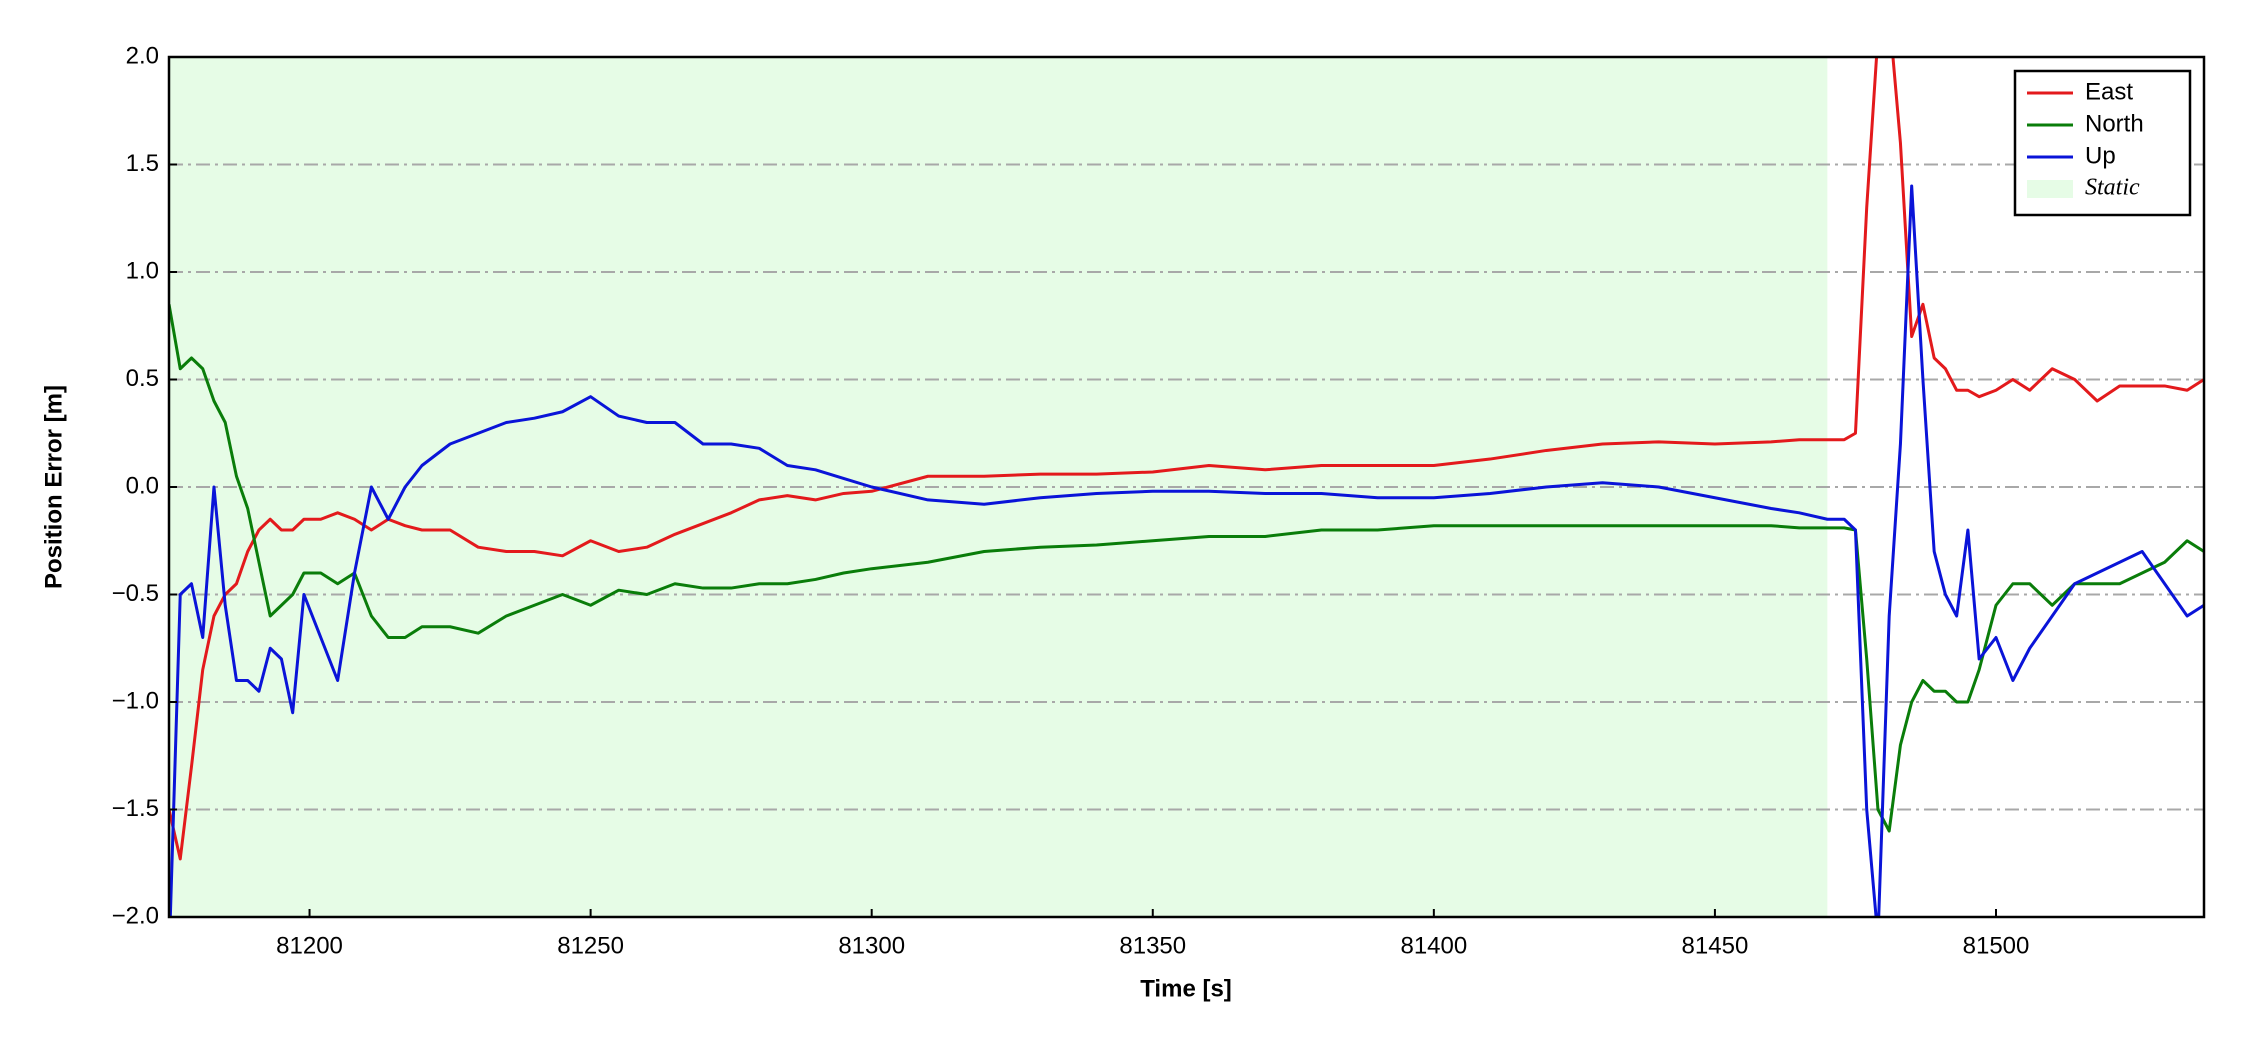  What do you see at coordinates (2112, 188) in the screenshot?
I see `legend-label: Static` at bounding box center [2112, 188].